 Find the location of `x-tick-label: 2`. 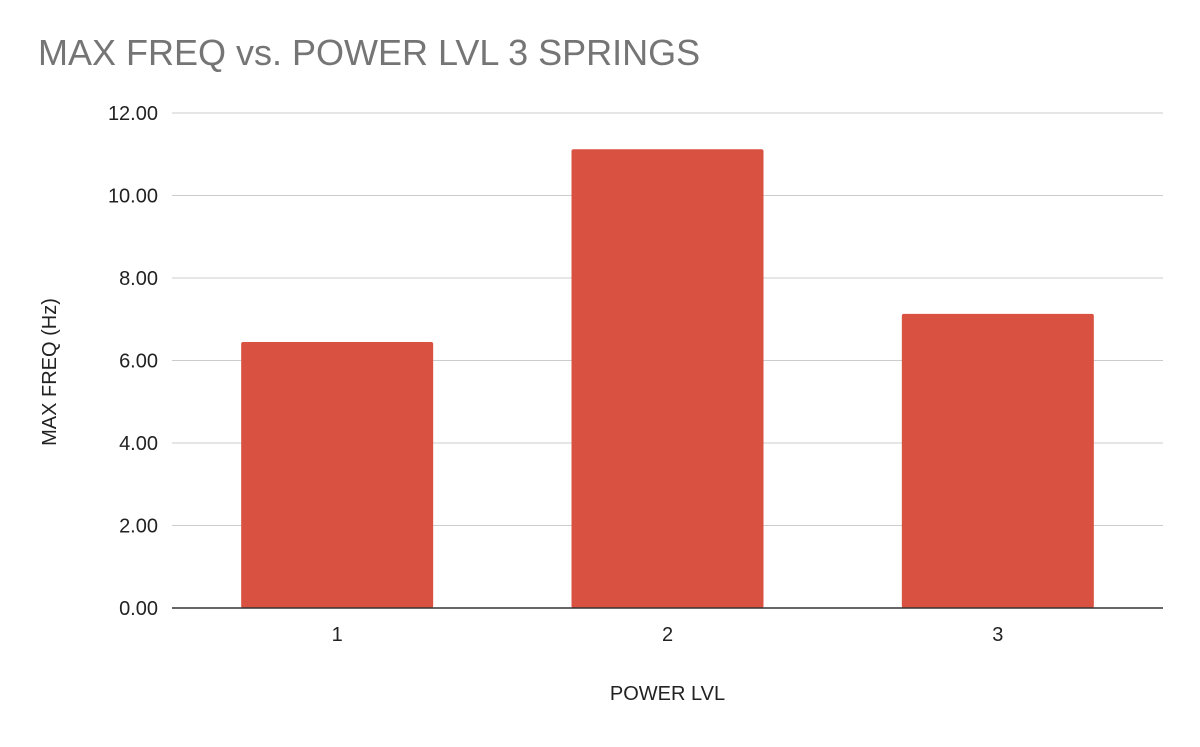

x-tick-label: 2 is located at coordinates (667, 635).